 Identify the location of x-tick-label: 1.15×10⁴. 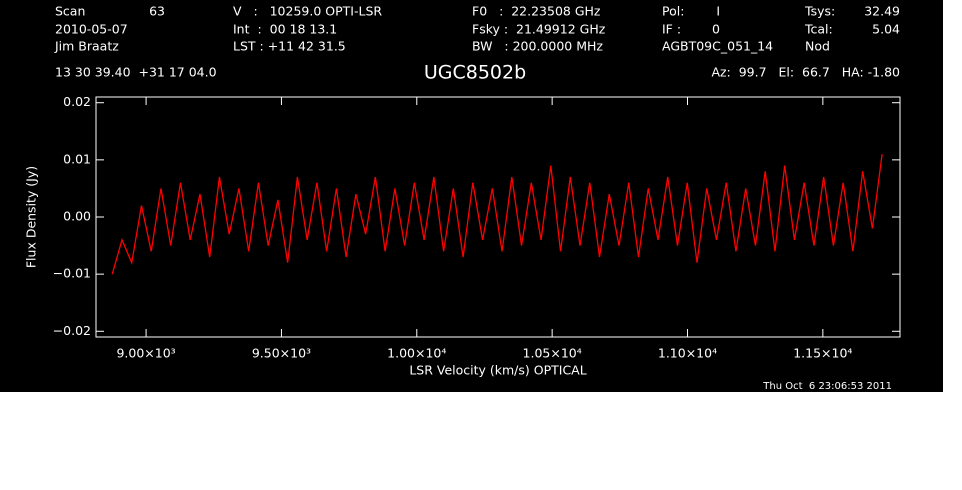
(822, 353).